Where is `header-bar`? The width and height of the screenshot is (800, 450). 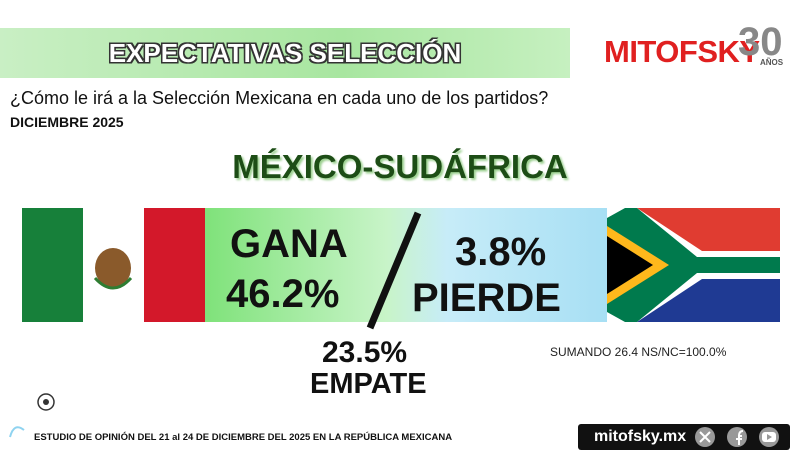
header-bar is located at coordinates (285, 53).